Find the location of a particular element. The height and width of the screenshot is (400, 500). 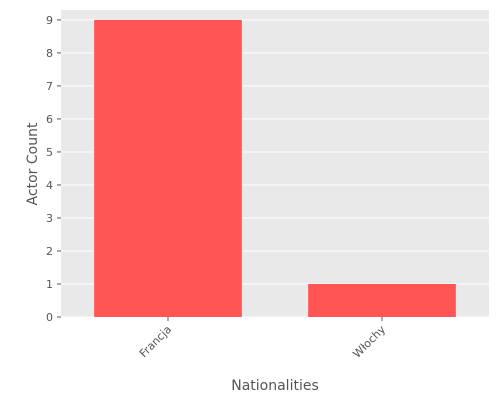

x-axis: Francja Włochy is located at coordinates (262, 339).